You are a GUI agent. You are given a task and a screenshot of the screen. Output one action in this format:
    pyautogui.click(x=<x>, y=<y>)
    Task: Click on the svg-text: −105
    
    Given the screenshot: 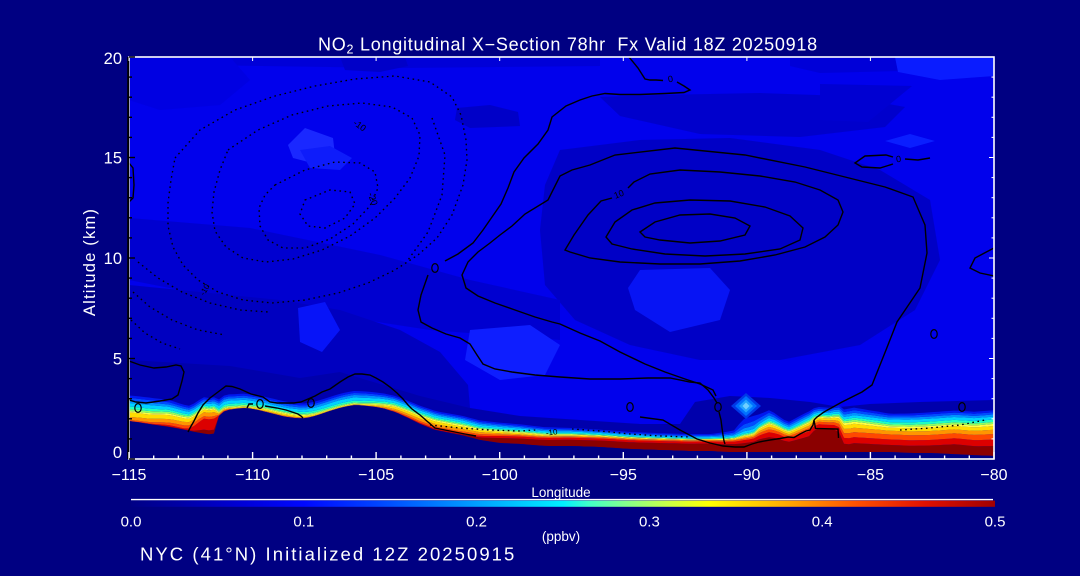 What is the action you would take?
    pyautogui.click(x=376, y=475)
    